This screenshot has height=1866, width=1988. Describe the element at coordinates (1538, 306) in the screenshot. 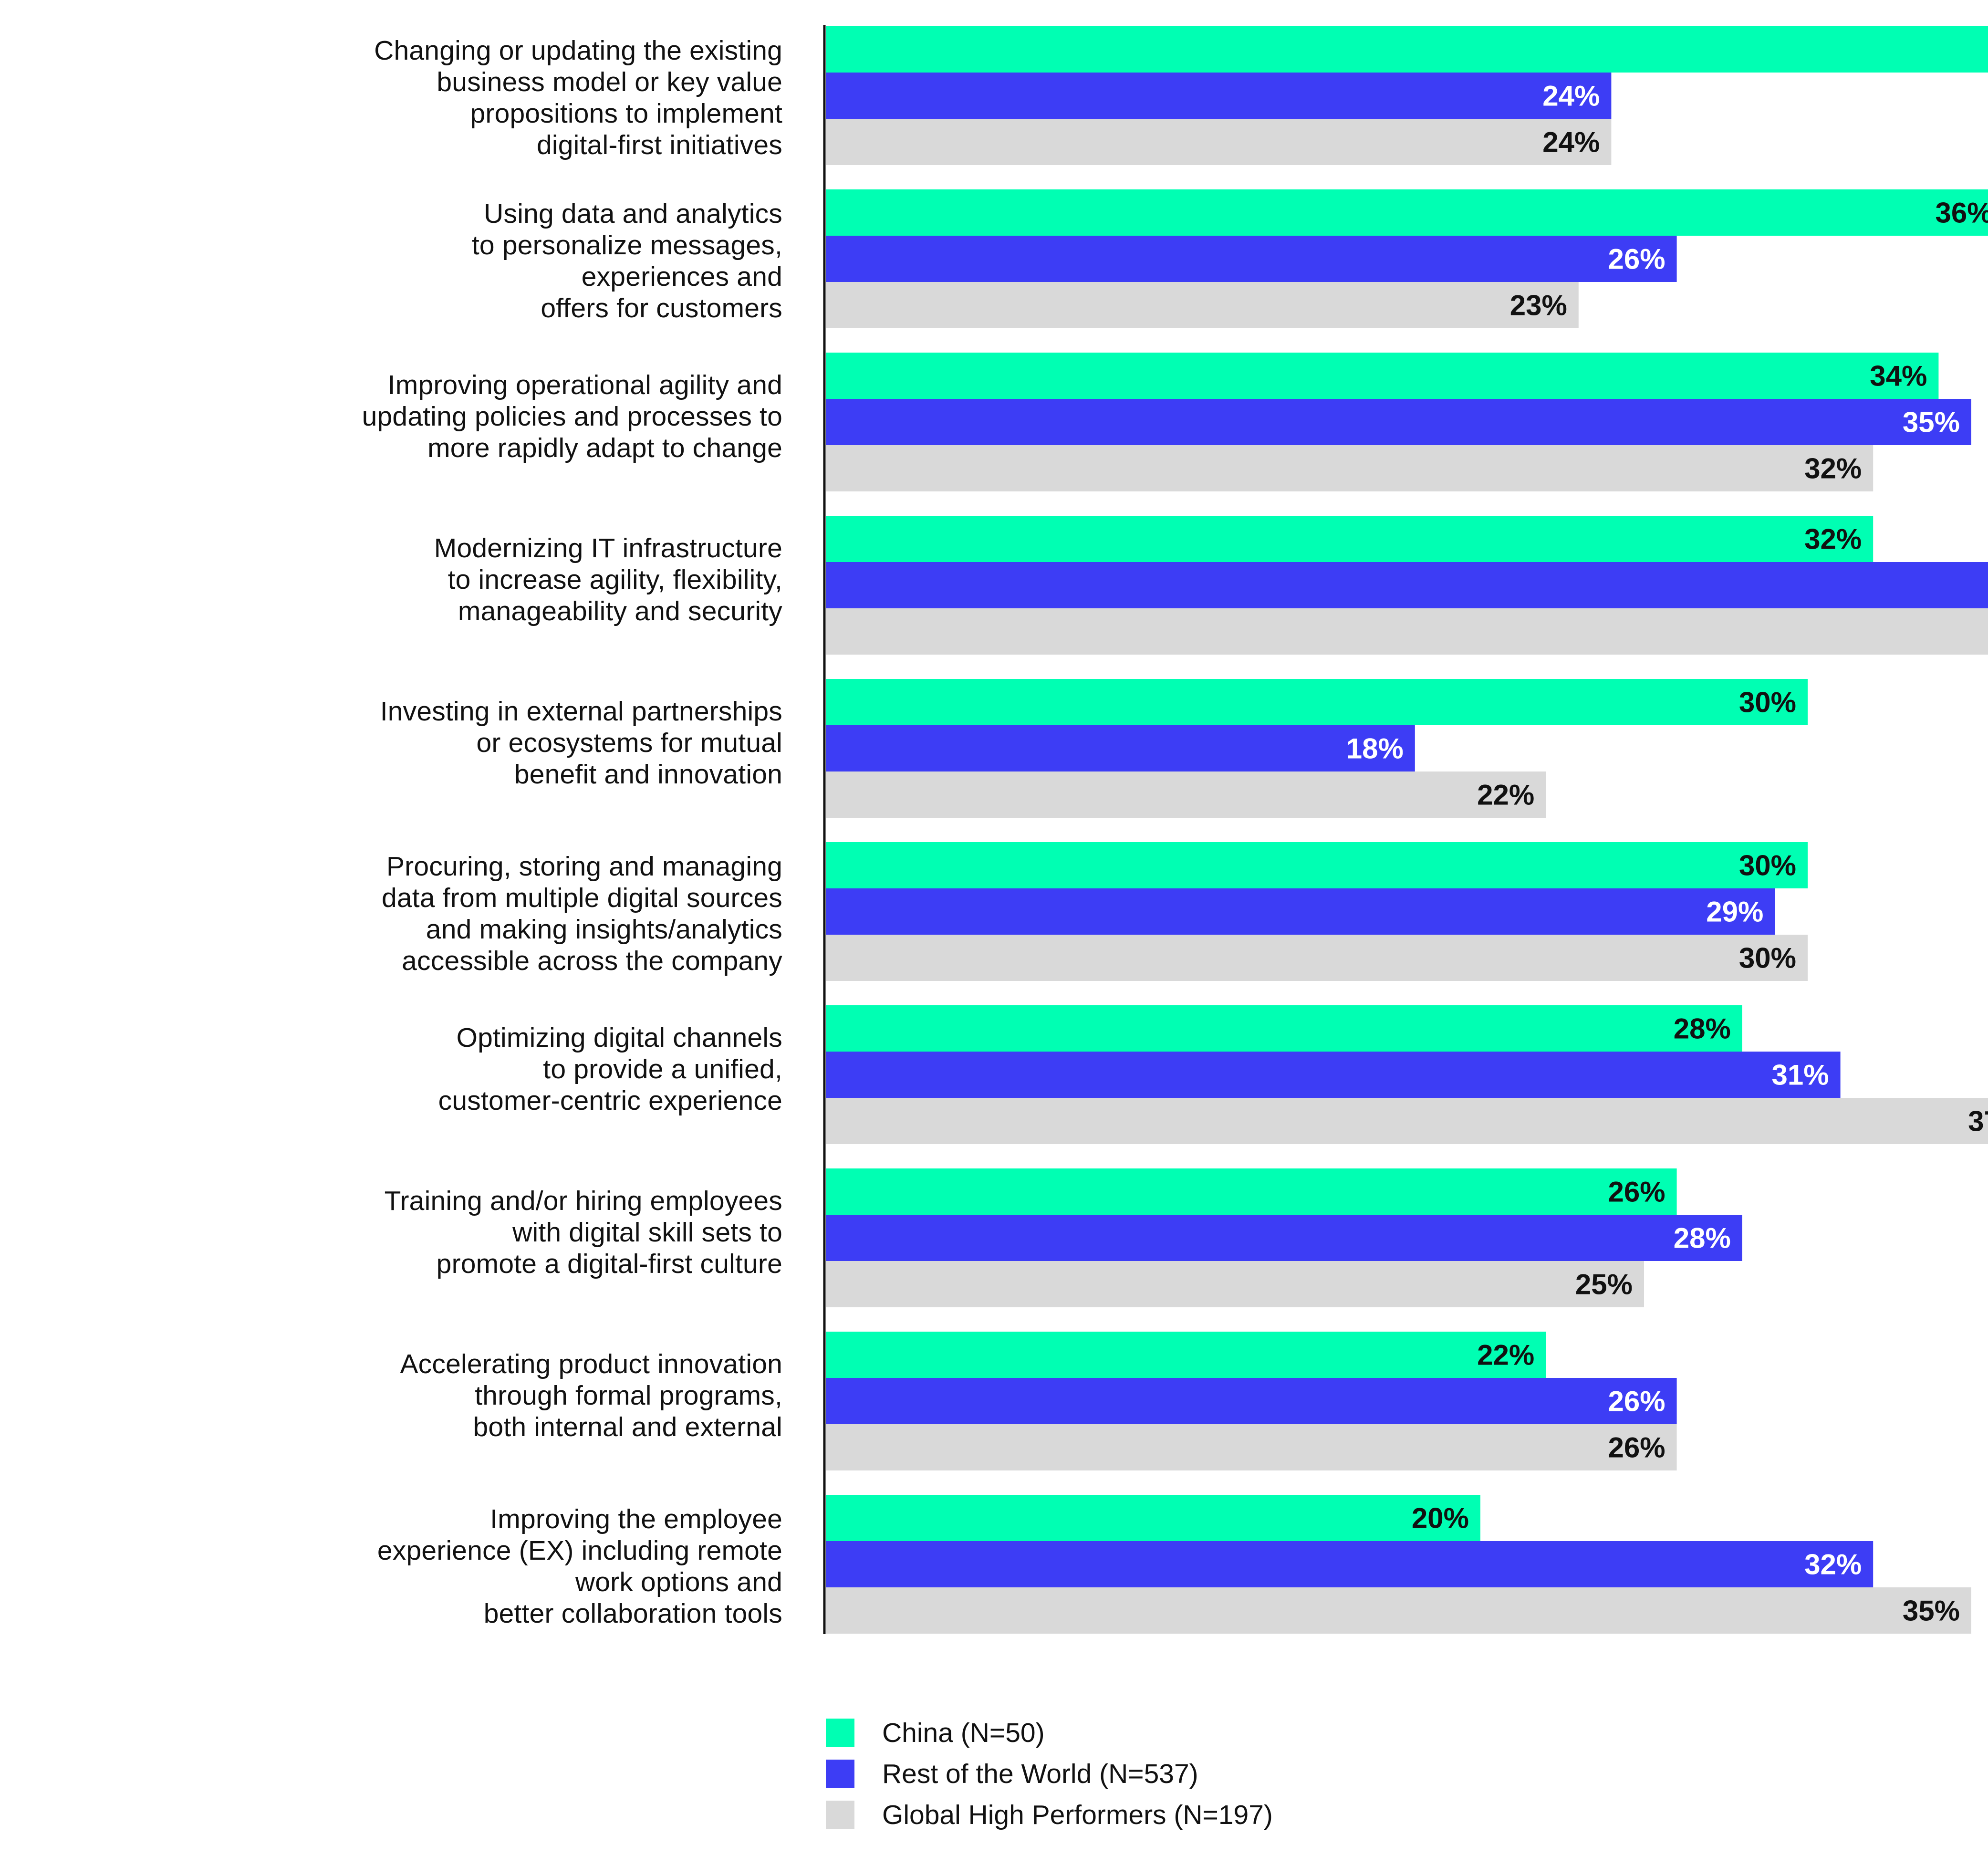

I see `bar-value-label-2-series-3: 23%` at that location.